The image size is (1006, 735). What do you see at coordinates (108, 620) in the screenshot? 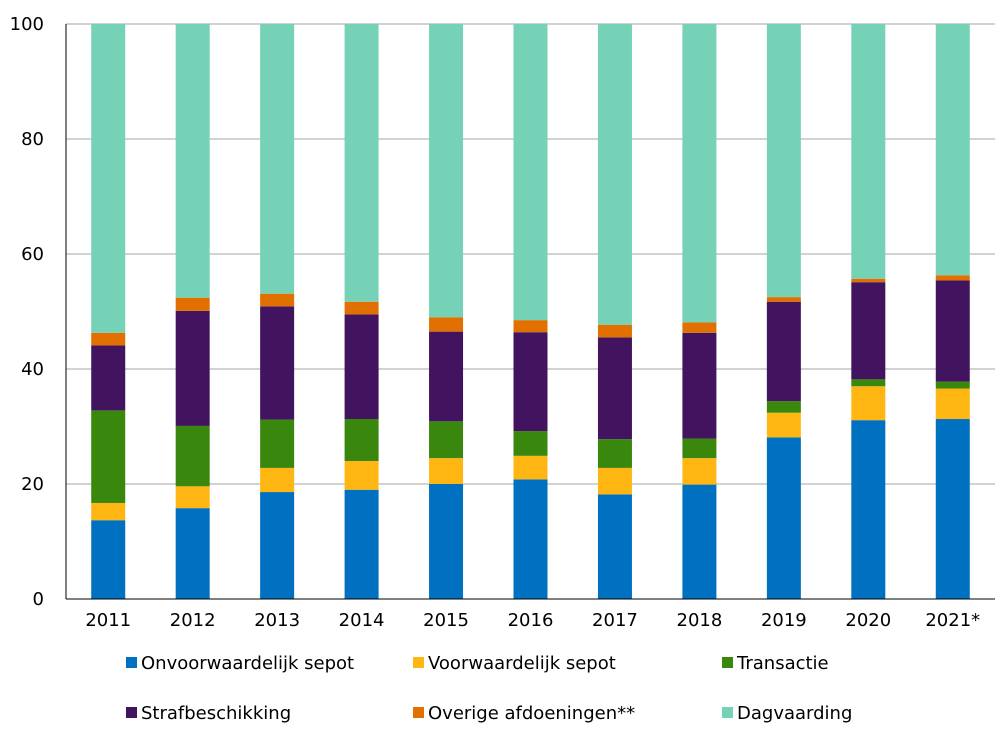
I see `x-tick-label-2011: 2011` at bounding box center [108, 620].